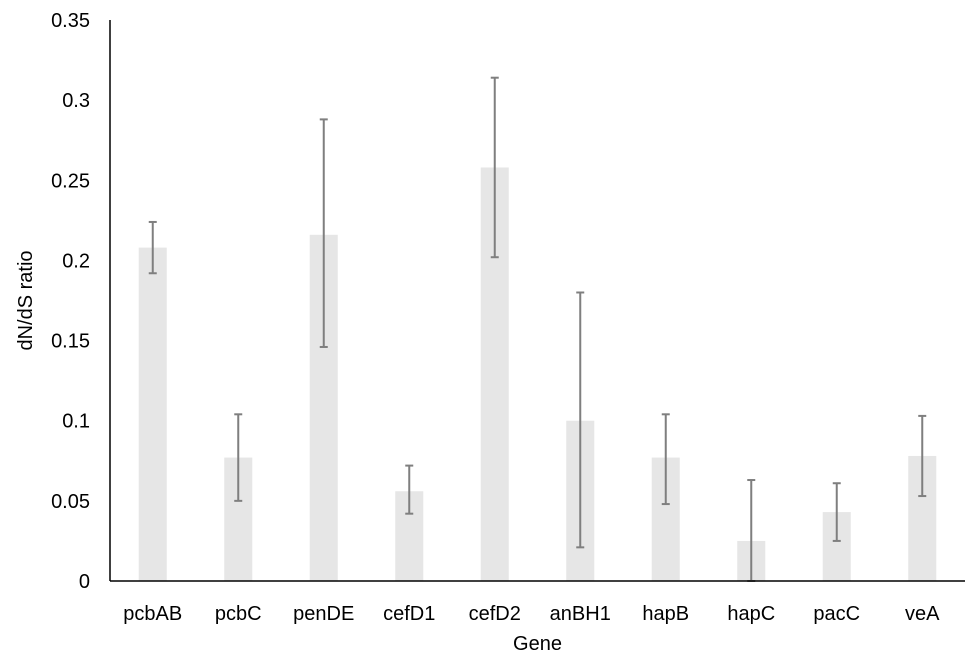 Image resolution: width=967 pixels, height=656 pixels. Describe the element at coordinates (84, 582) in the screenshot. I see `y-tick-label: 0` at that location.